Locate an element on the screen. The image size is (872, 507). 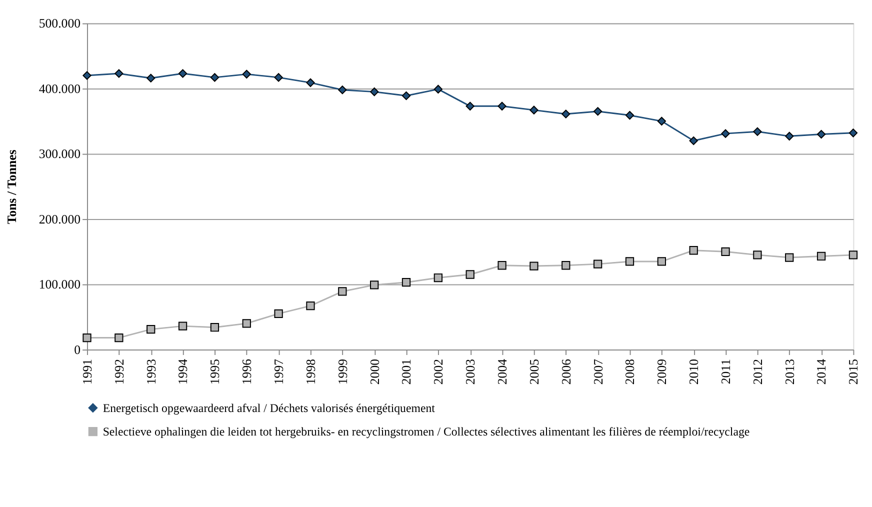
y-tick-label: 400.000 is located at coordinates (59, 89).